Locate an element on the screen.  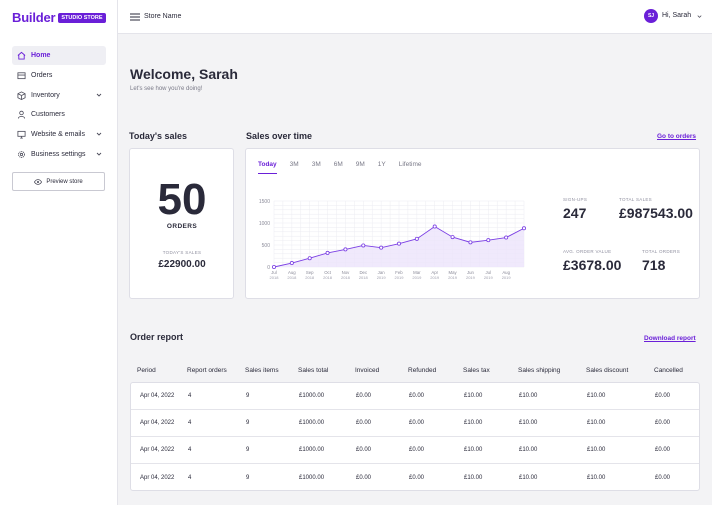
column-header: Invoiced is located at coordinates (367, 370).